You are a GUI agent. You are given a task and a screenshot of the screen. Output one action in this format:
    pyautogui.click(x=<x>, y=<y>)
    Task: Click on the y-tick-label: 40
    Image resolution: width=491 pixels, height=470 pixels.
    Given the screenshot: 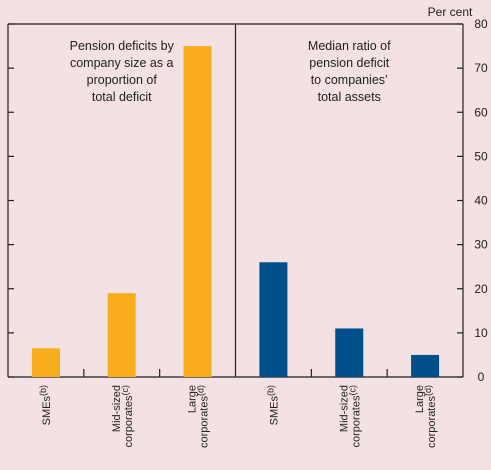 What is the action you would take?
    pyautogui.click(x=481, y=201)
    